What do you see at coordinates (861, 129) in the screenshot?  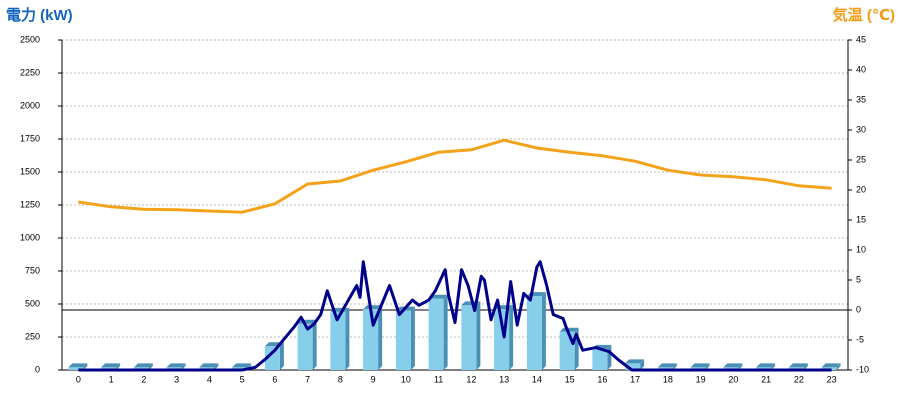 I see `y2-tick-label: 30` at bounding box center [861, 129].